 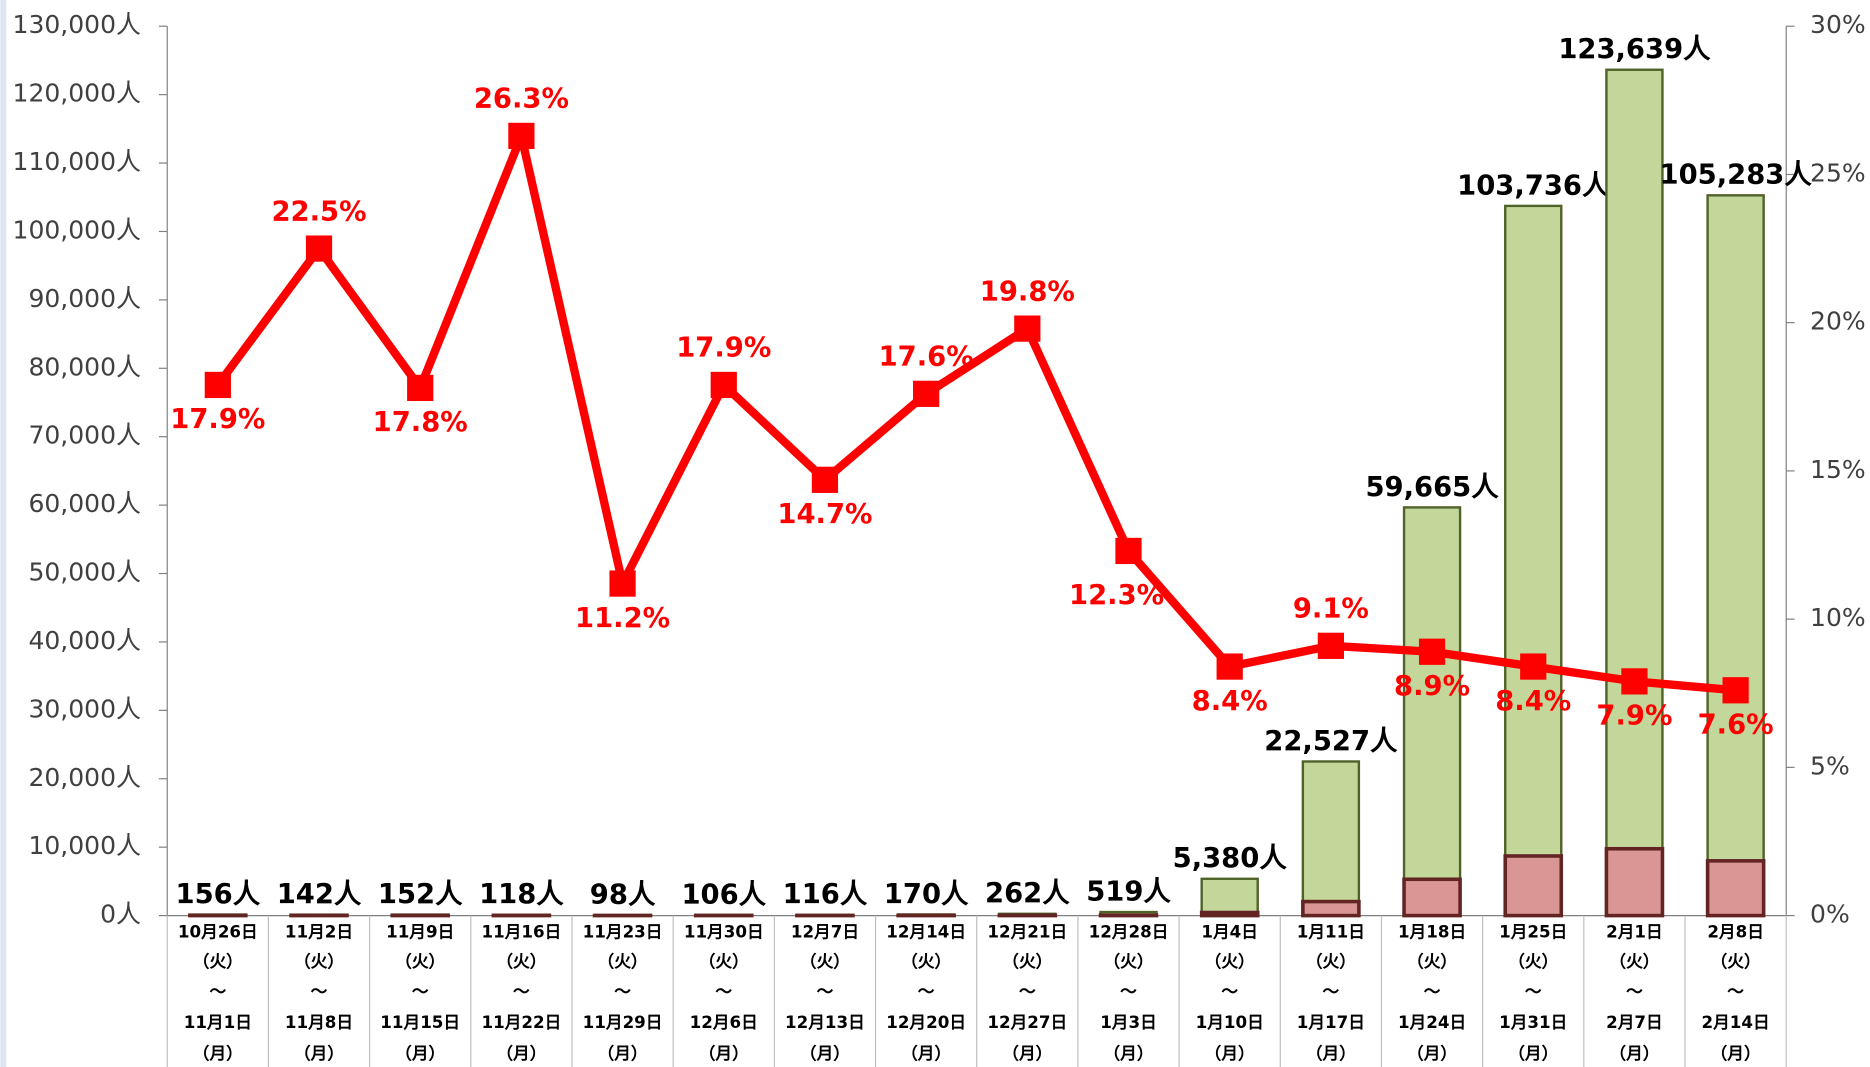 What do you see at coordinates (218, 894) in the screenshot?
I see `bar-value-label: 156人` at bounding box center [218, 894].